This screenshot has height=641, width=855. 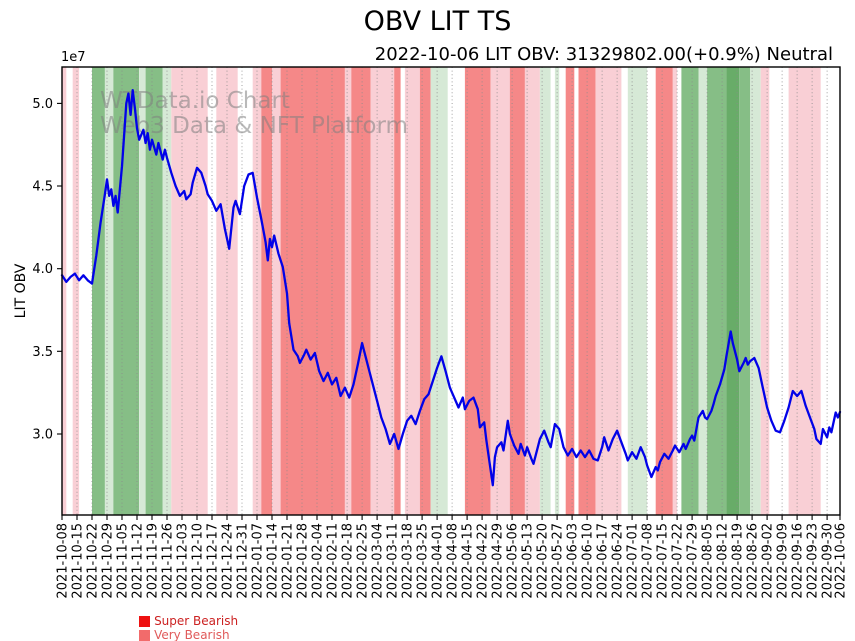 What do you see at coordinates (573, 561) in the screenshot?
I see `x-tick-label: 2022-06-03` at bounding box center [573, 561].